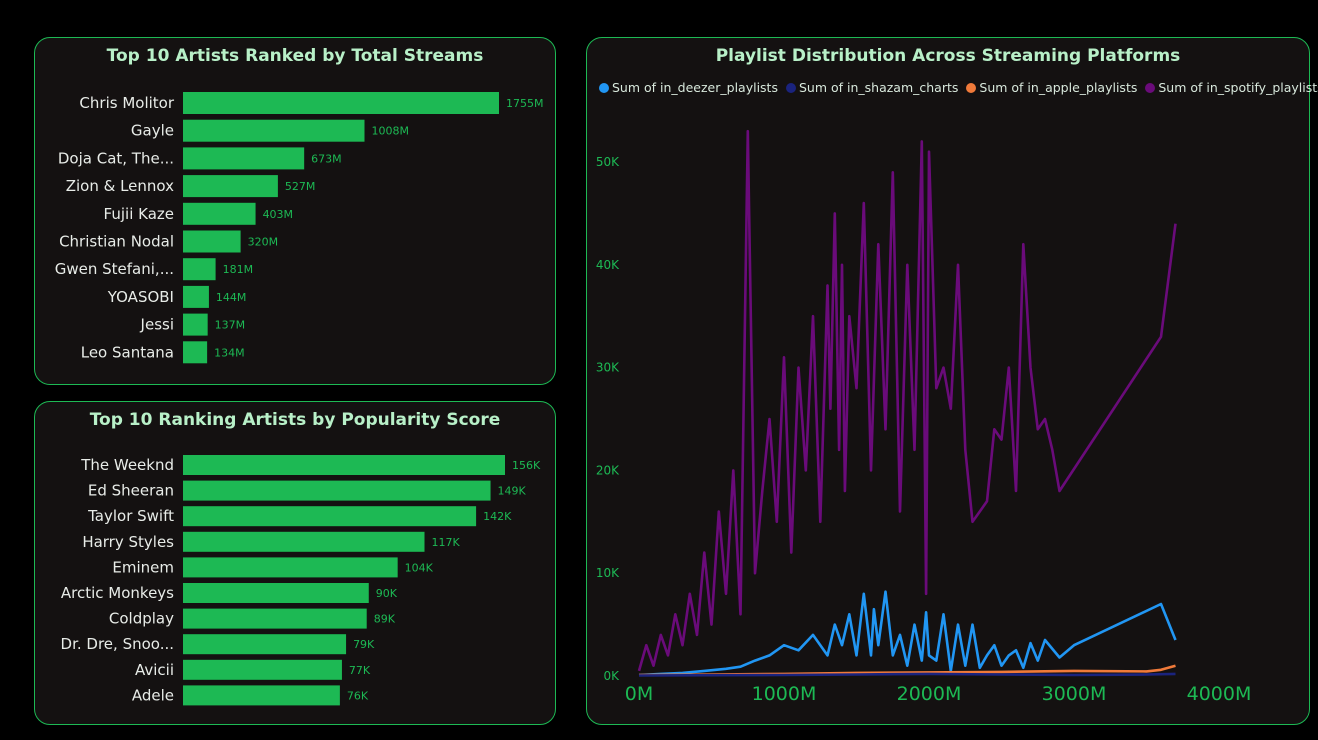 The height and width of the screenshot is (740, 1318). Describe the element at coordinates (608, 368) in the screenshot. I see `y-tick-label: 30K` at that location.